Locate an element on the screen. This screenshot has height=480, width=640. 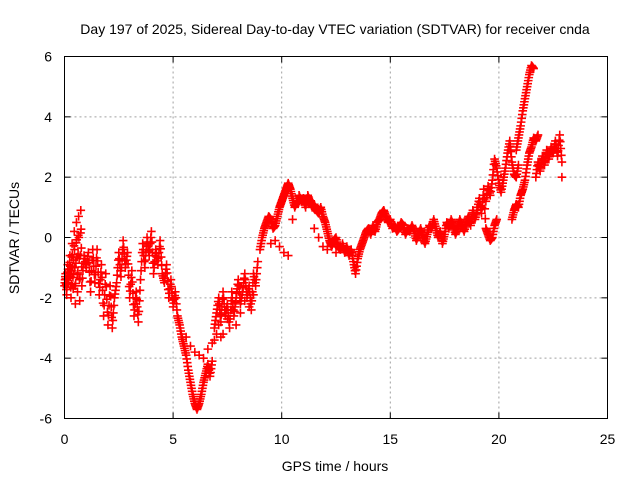
x-tick-label: 10 is located at coordinates (282, 439).